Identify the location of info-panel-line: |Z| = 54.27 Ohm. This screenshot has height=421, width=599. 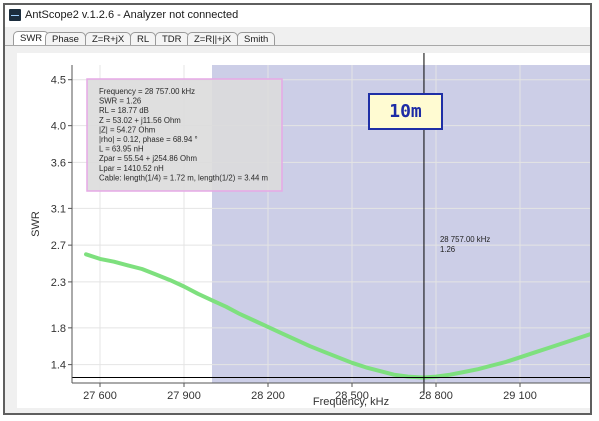
(127, 129).